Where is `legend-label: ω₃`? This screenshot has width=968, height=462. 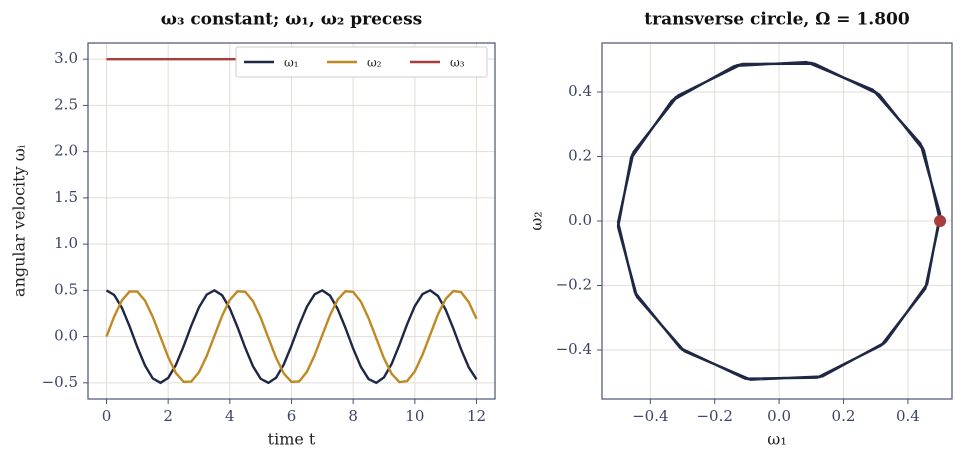 legend-label: ω₃ is located at coordinates (457, 63).